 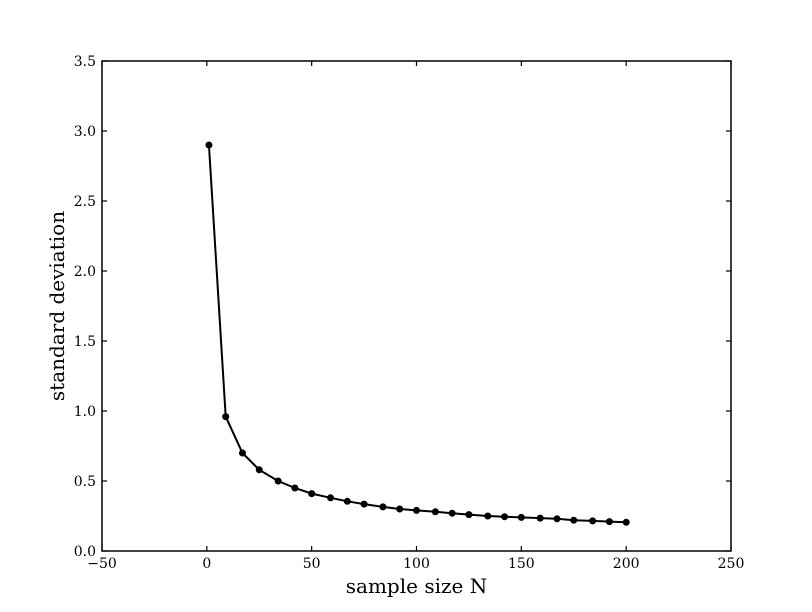 What do you see at coordinates (416, 564) in the screenshot?
I see `x-tick-label: 100` at bounding box center [416, 564].